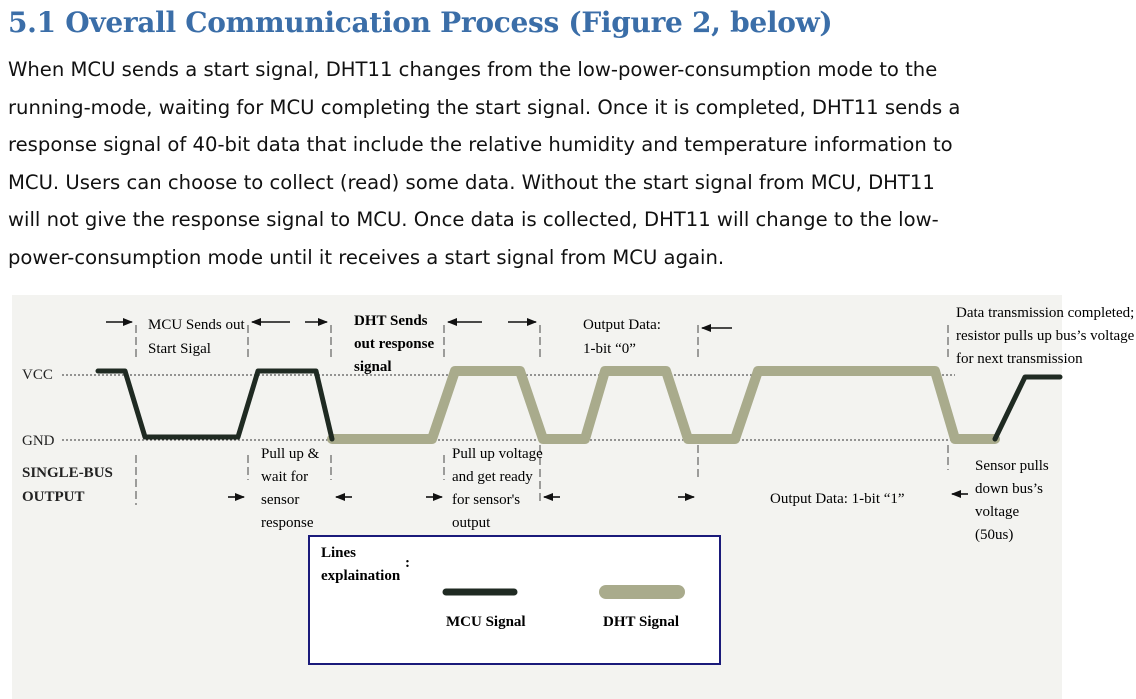  I want to click on sensor-pulls-label: down bus’s, so click(1009, 489).